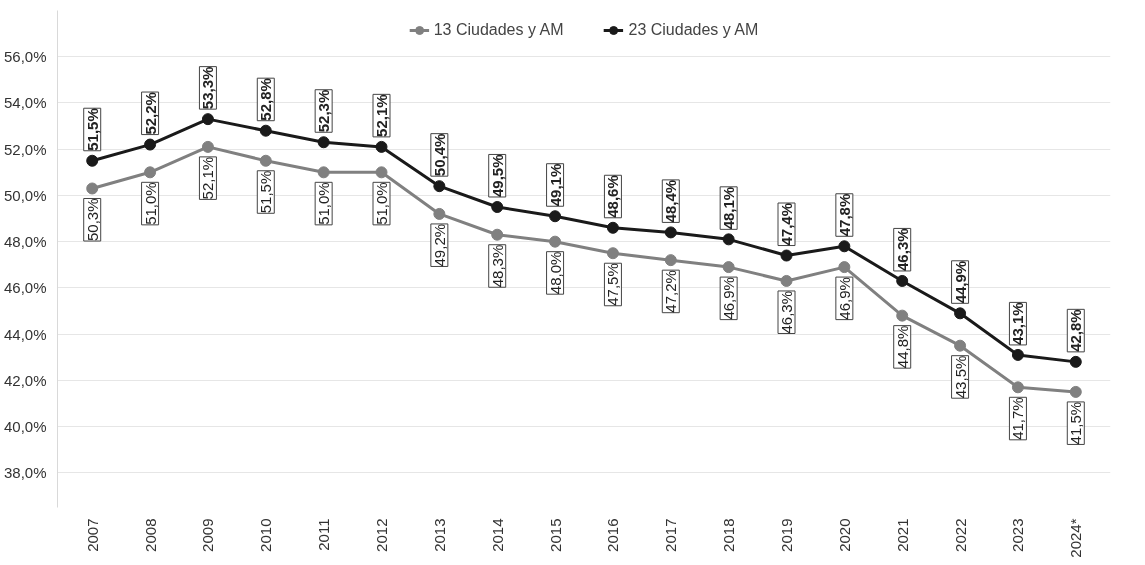 This screenshot has width=1145, height=565. What do you see at coordinates (960, 377) in the screenshot?
I see `data-label: 43,5%` at bounding box center [960, 377].